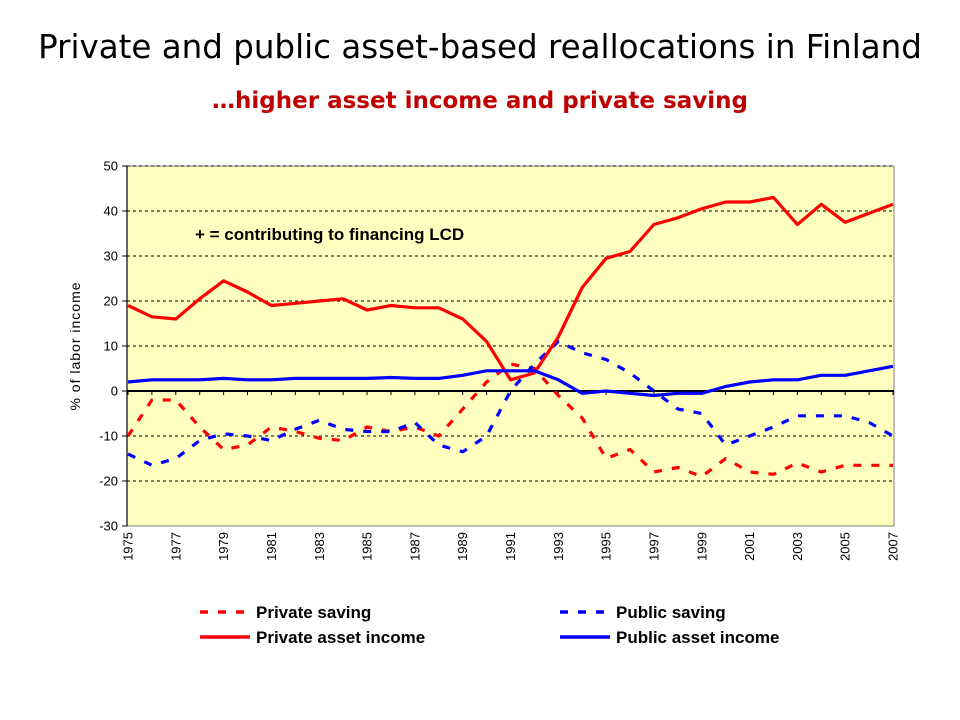 This screenshot has width=960, height=720. Describe the element at coordinates (111, 346) in the screenshot. I see `y-tick-label: 10` at that location.